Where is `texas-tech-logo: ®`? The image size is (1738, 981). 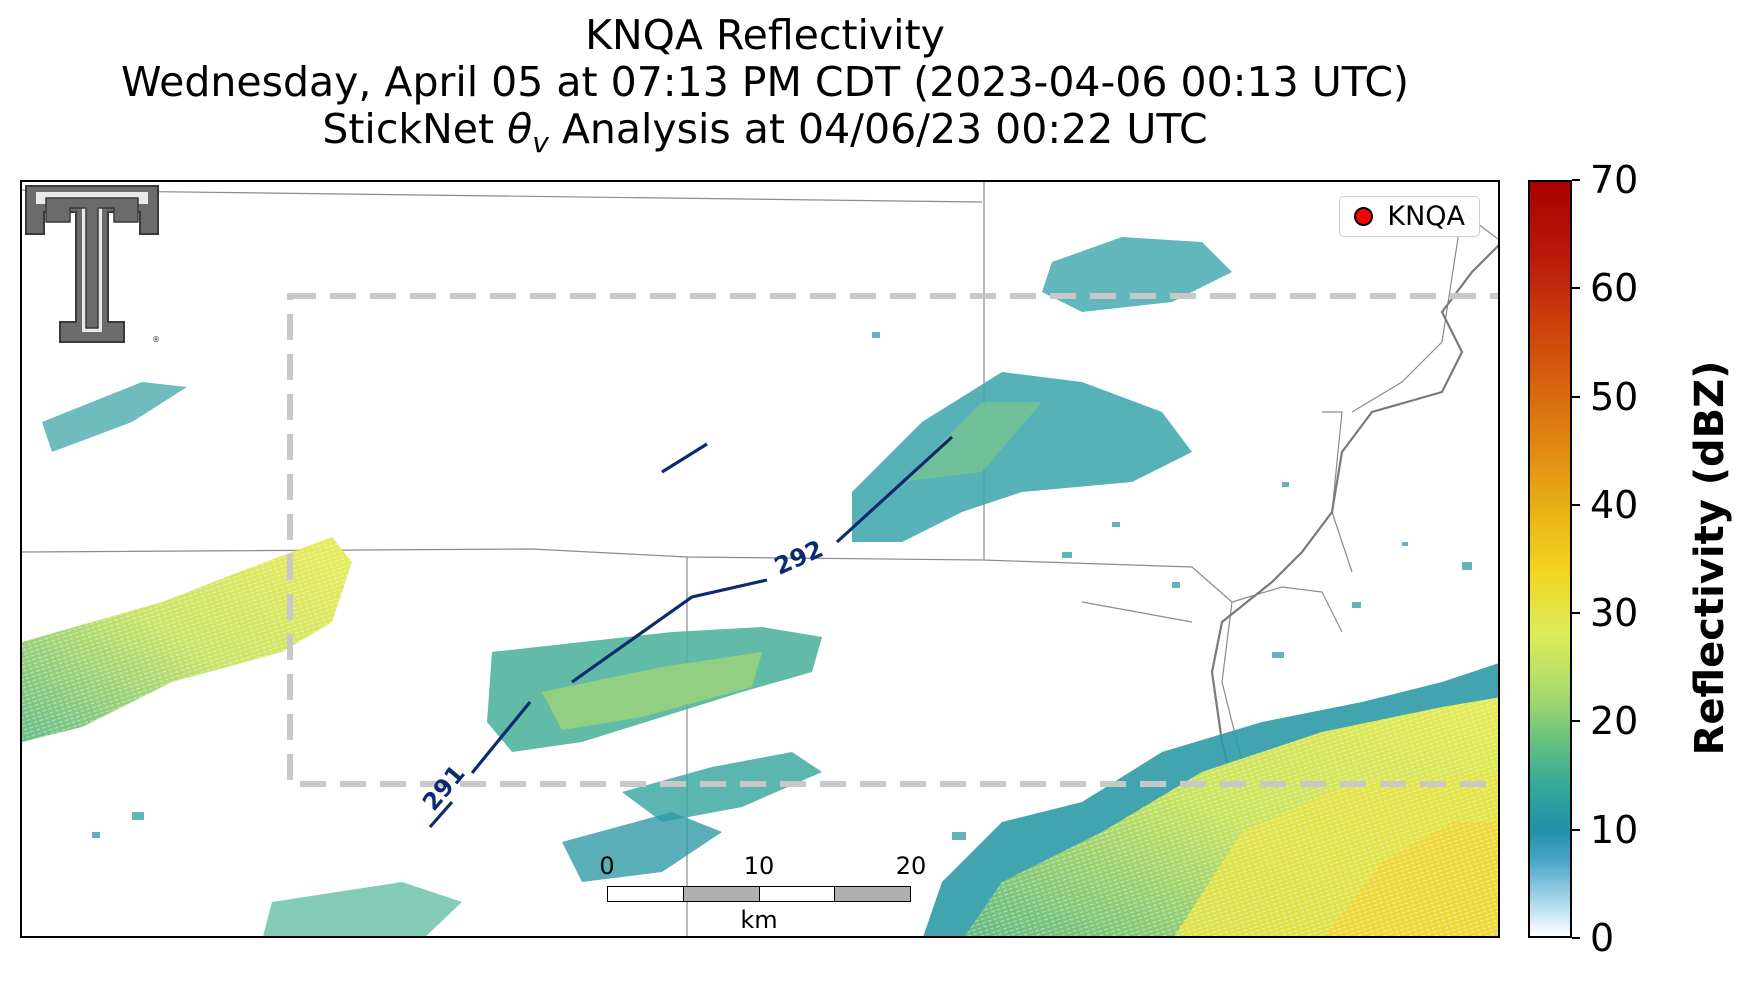
texas-tech-logo: ® is located at coordinates (92, 264).